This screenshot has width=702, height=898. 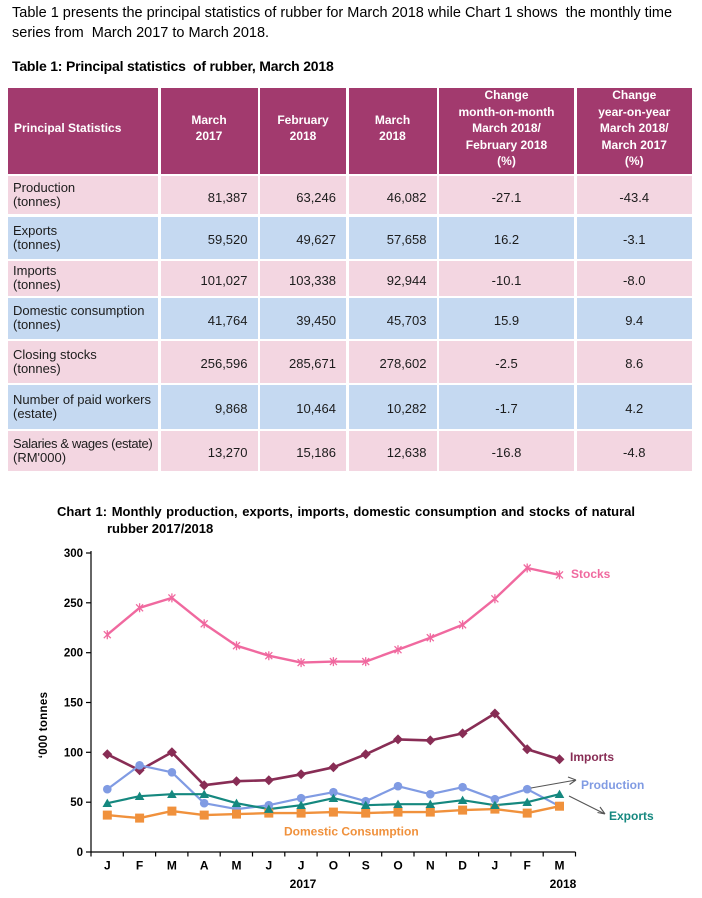 What do you see at coordinates (76, 803) in the screenshot?
I see `svg-text: 50` at bounding box center [76, 803].